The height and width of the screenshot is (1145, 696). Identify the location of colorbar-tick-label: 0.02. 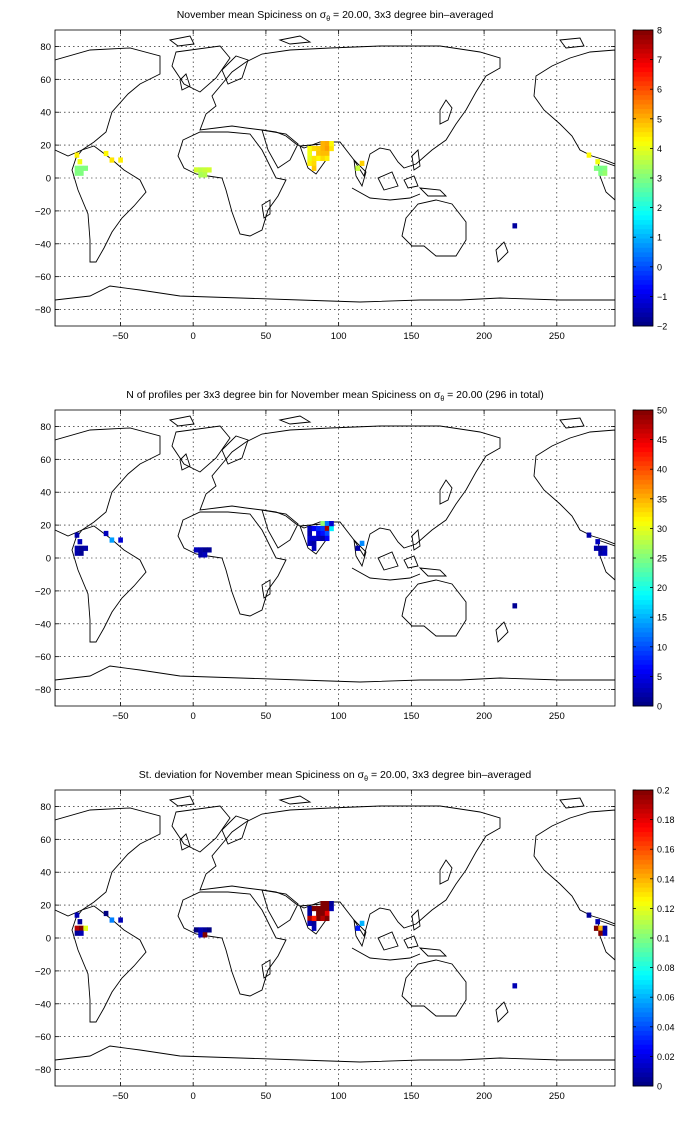
(666, 1057).